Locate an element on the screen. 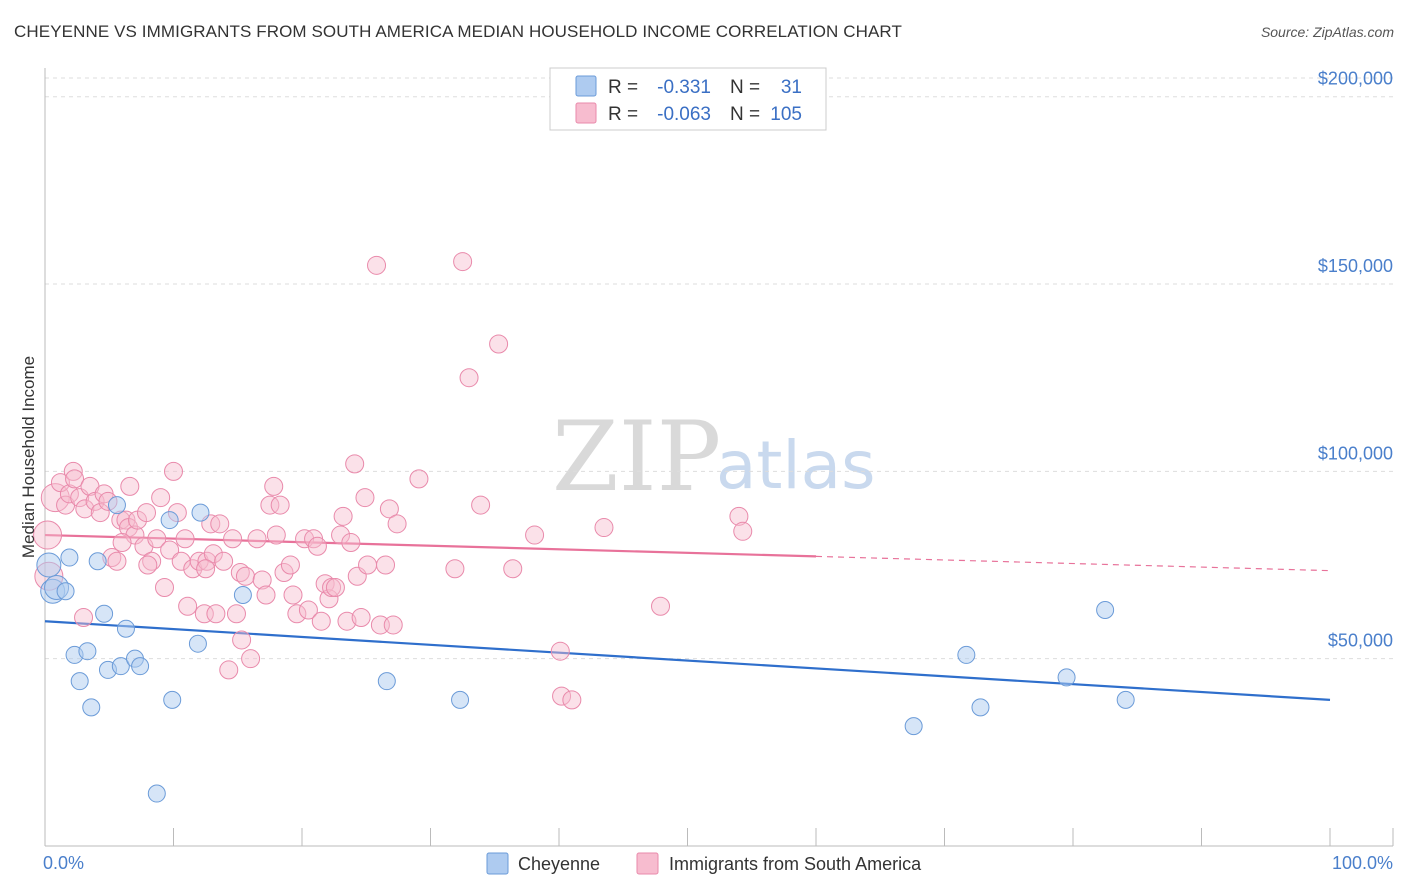 This screenshot has height=892, width=1406. y-tick-label: $50,000 is located at coordinates (1360, 641).